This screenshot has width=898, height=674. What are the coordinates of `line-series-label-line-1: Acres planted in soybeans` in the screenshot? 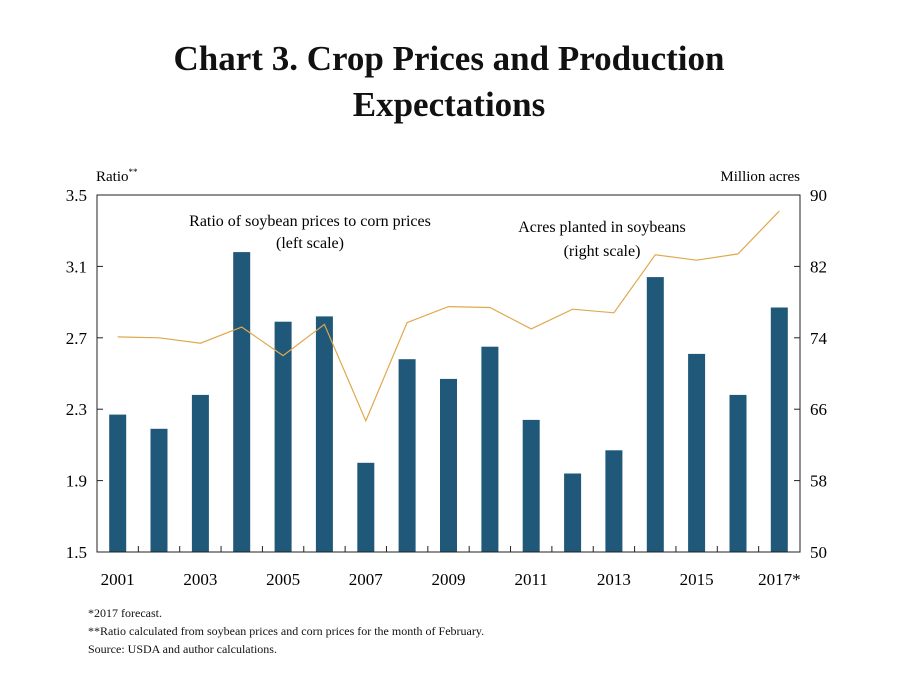 It's located at (602, 227).